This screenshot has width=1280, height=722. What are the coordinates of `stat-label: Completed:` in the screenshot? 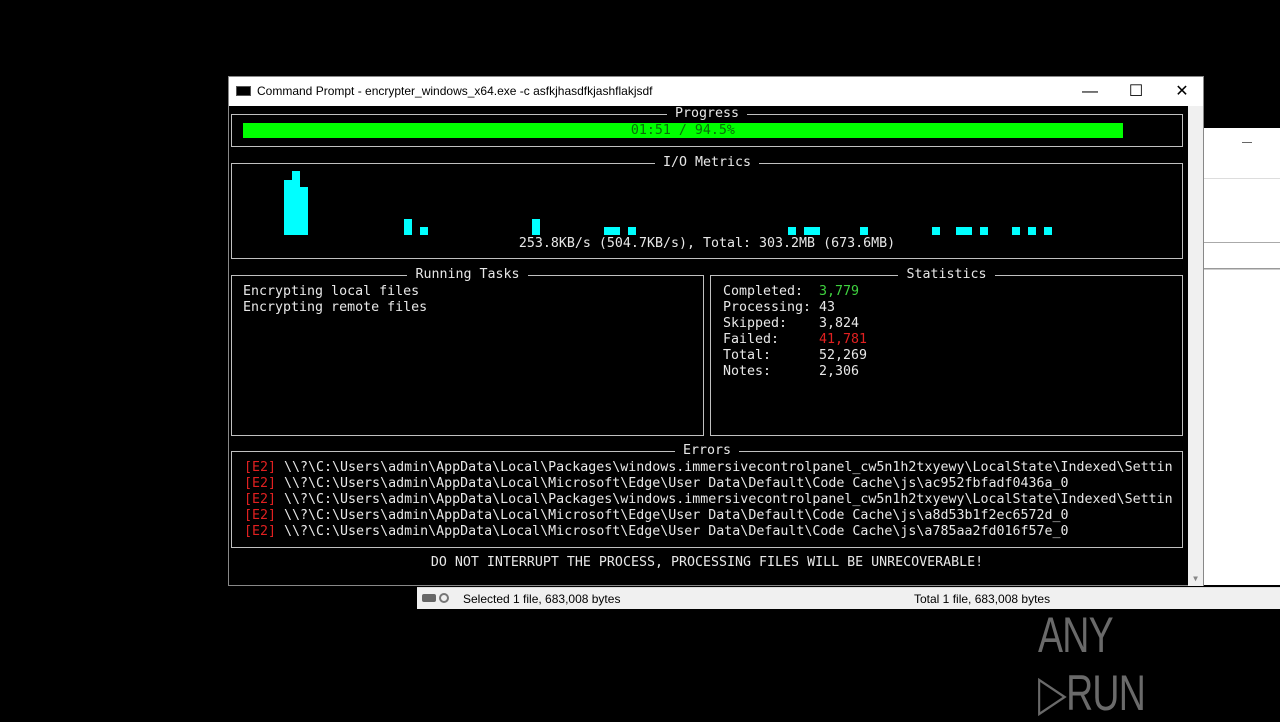 It's located at (763, 291).